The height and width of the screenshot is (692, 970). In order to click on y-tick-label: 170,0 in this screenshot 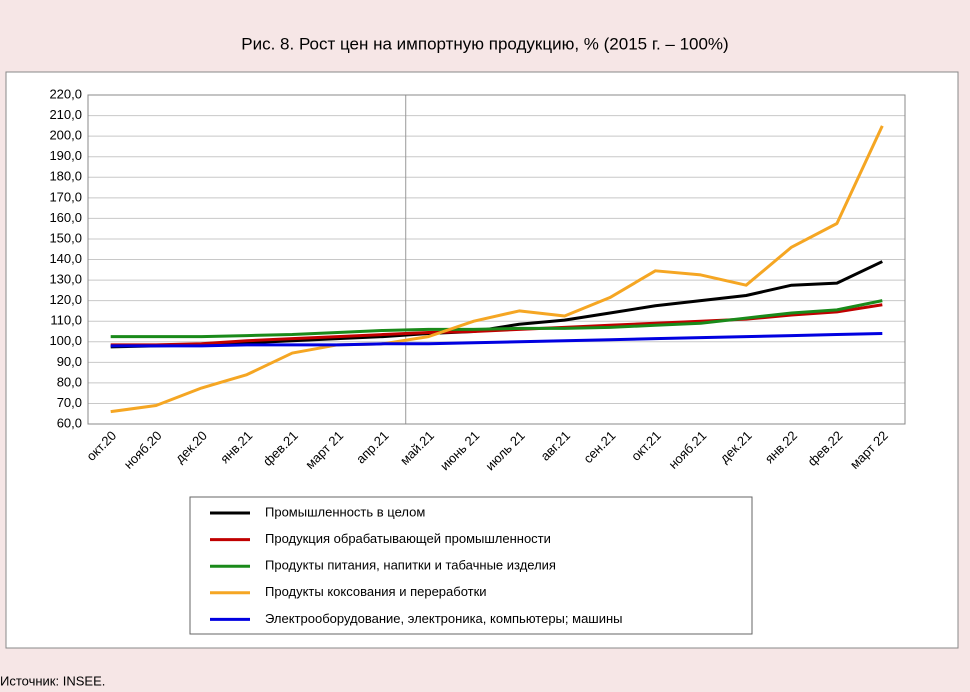, I will do `click(65, 196)`.